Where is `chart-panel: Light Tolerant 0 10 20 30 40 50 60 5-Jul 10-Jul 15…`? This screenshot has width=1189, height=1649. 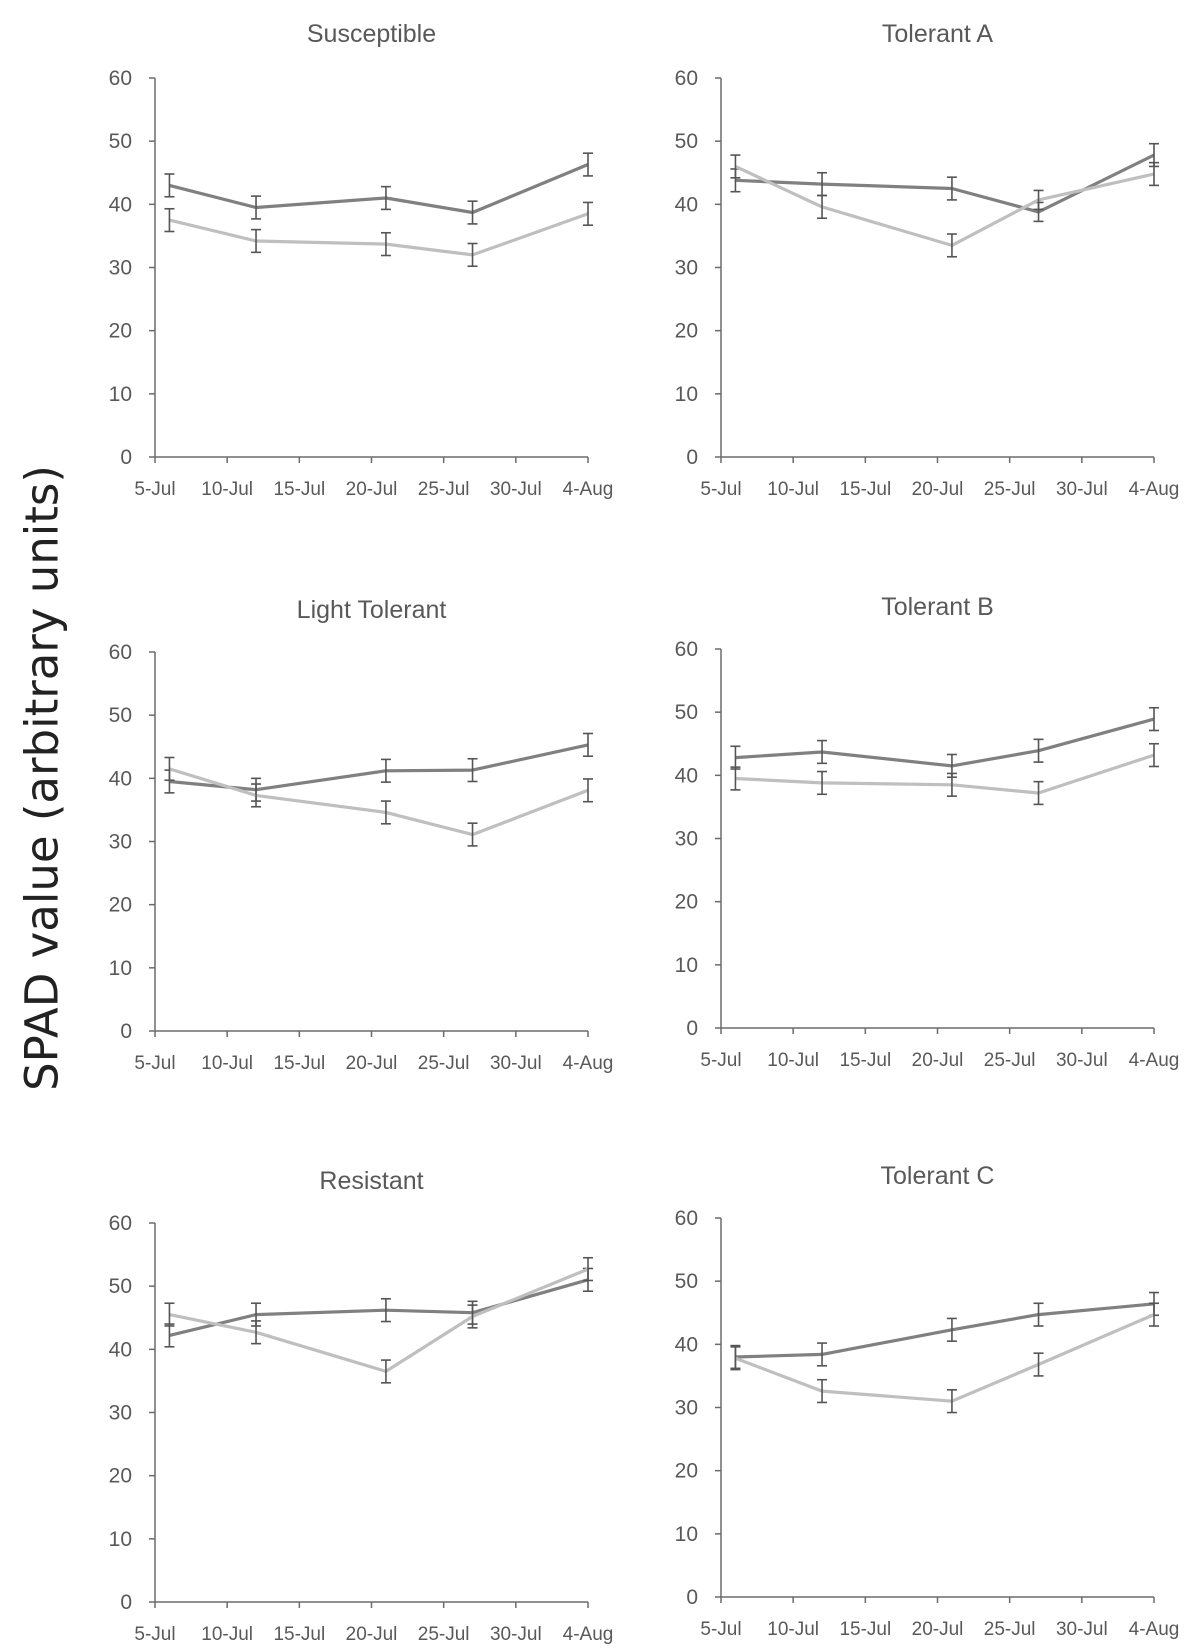
chart-panel: Light Tolerant 0 10 20 30 40 50 60 5-Jul 10-Jul 15… is located at coordinates (361, 835).